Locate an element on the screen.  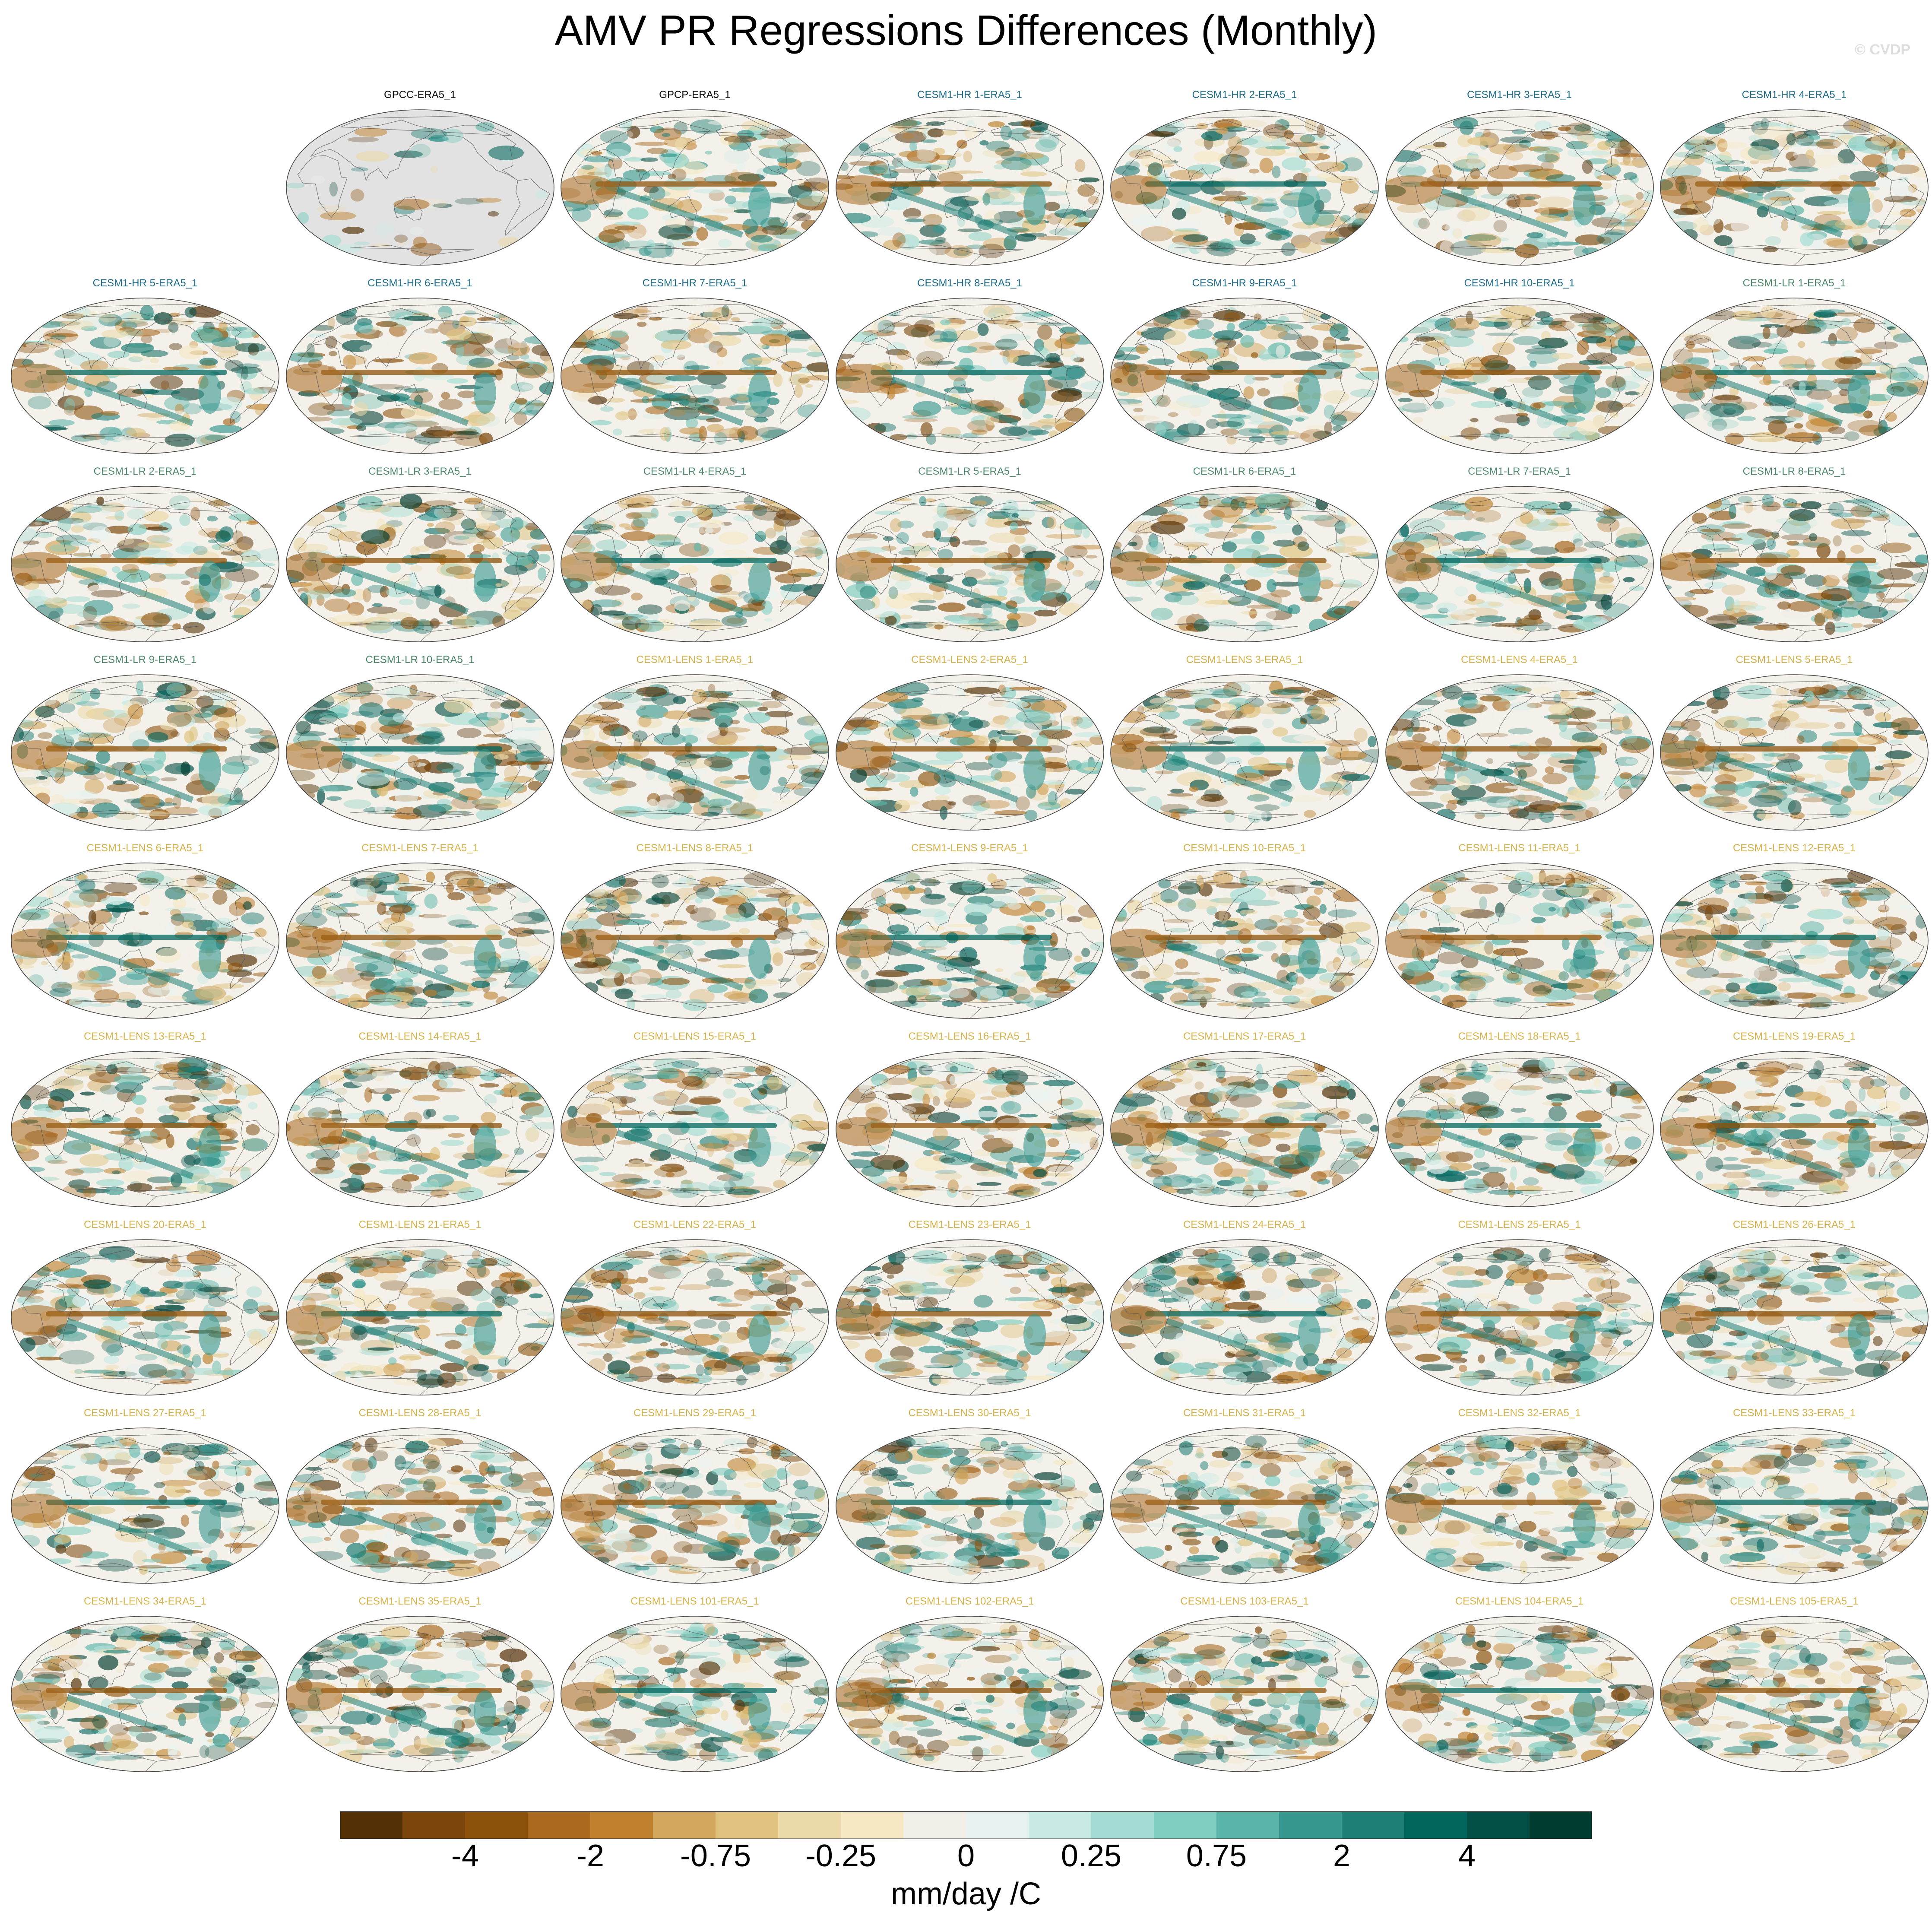
map-panel: CESM1-HR 10-ERA5_1 is located at coordinates (1520, 368).